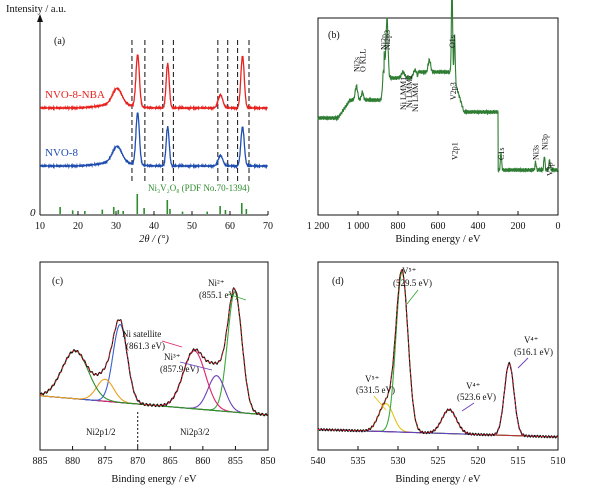 The width and height of the screenshot is (592, 495). I want to click on panel-a-zero-label: 0, so click(33, 213).